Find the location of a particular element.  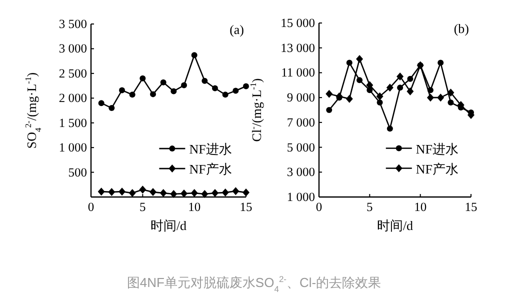

annotation: (b) is located at coordinates (461, 28).